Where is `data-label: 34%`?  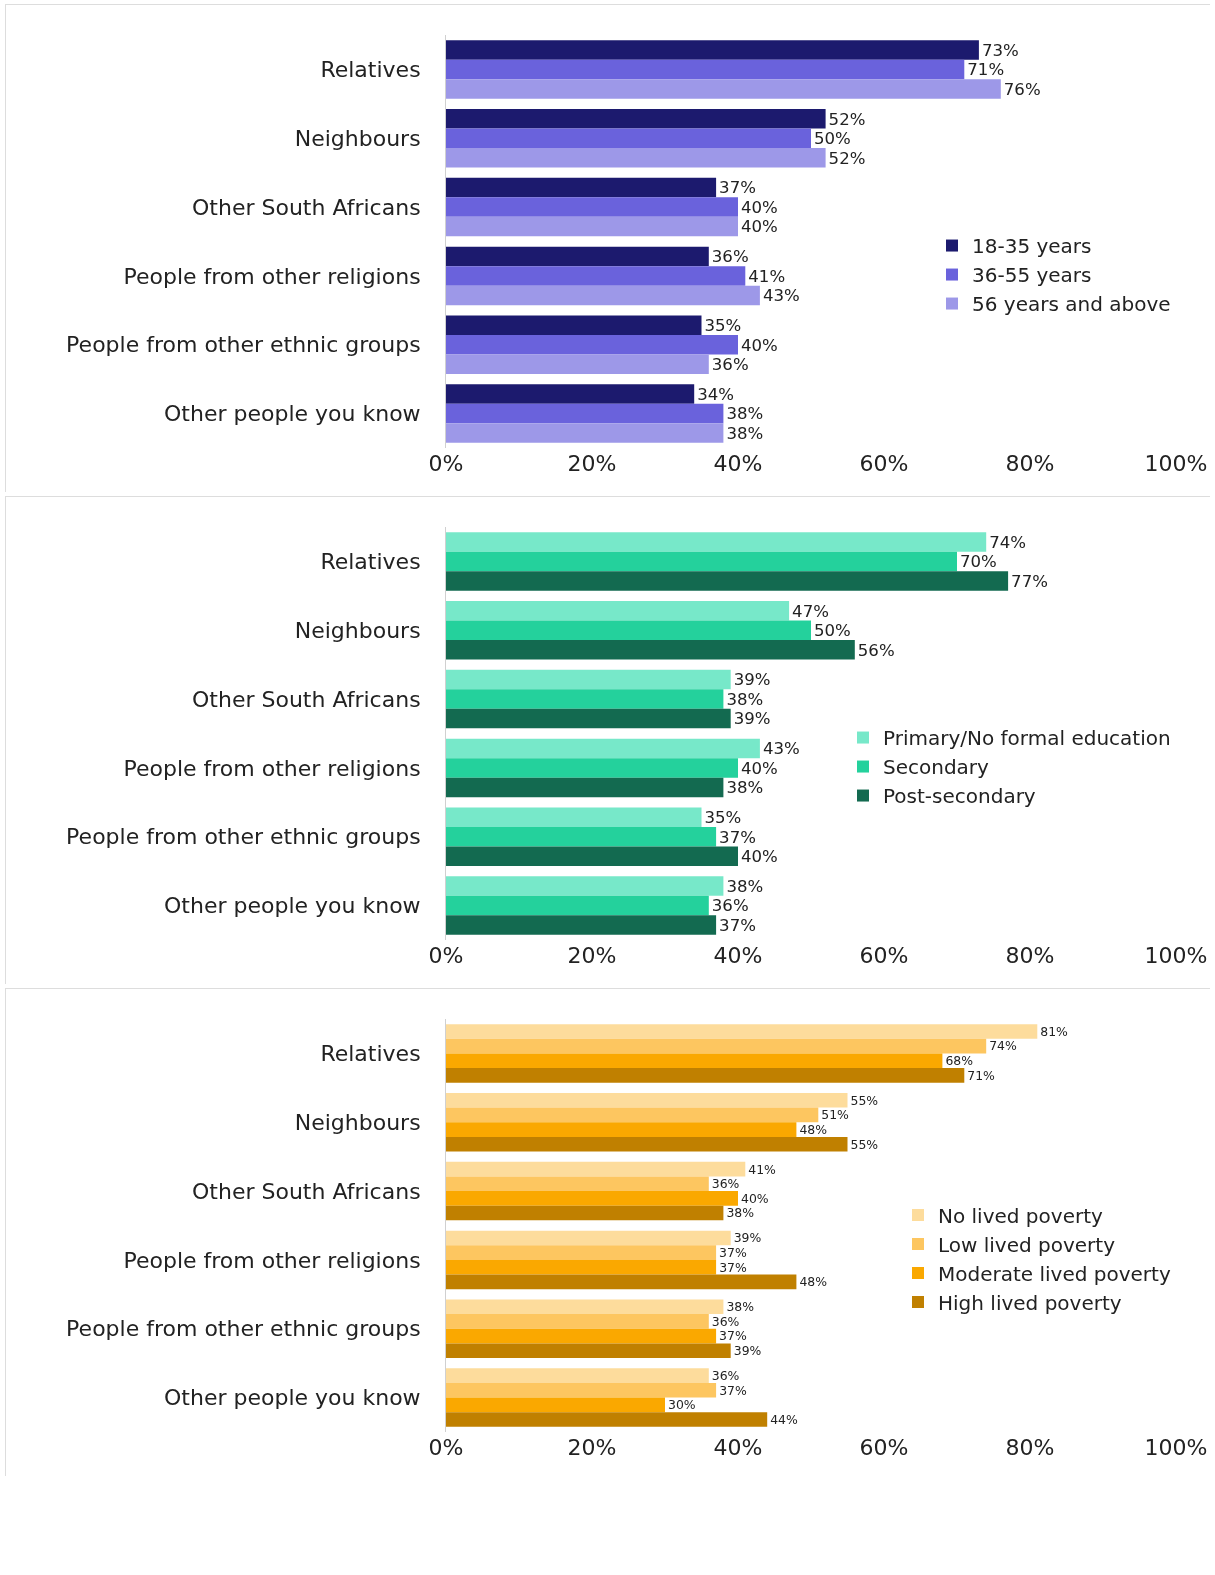
data-label: 34% is located at coordinates (716, 394).